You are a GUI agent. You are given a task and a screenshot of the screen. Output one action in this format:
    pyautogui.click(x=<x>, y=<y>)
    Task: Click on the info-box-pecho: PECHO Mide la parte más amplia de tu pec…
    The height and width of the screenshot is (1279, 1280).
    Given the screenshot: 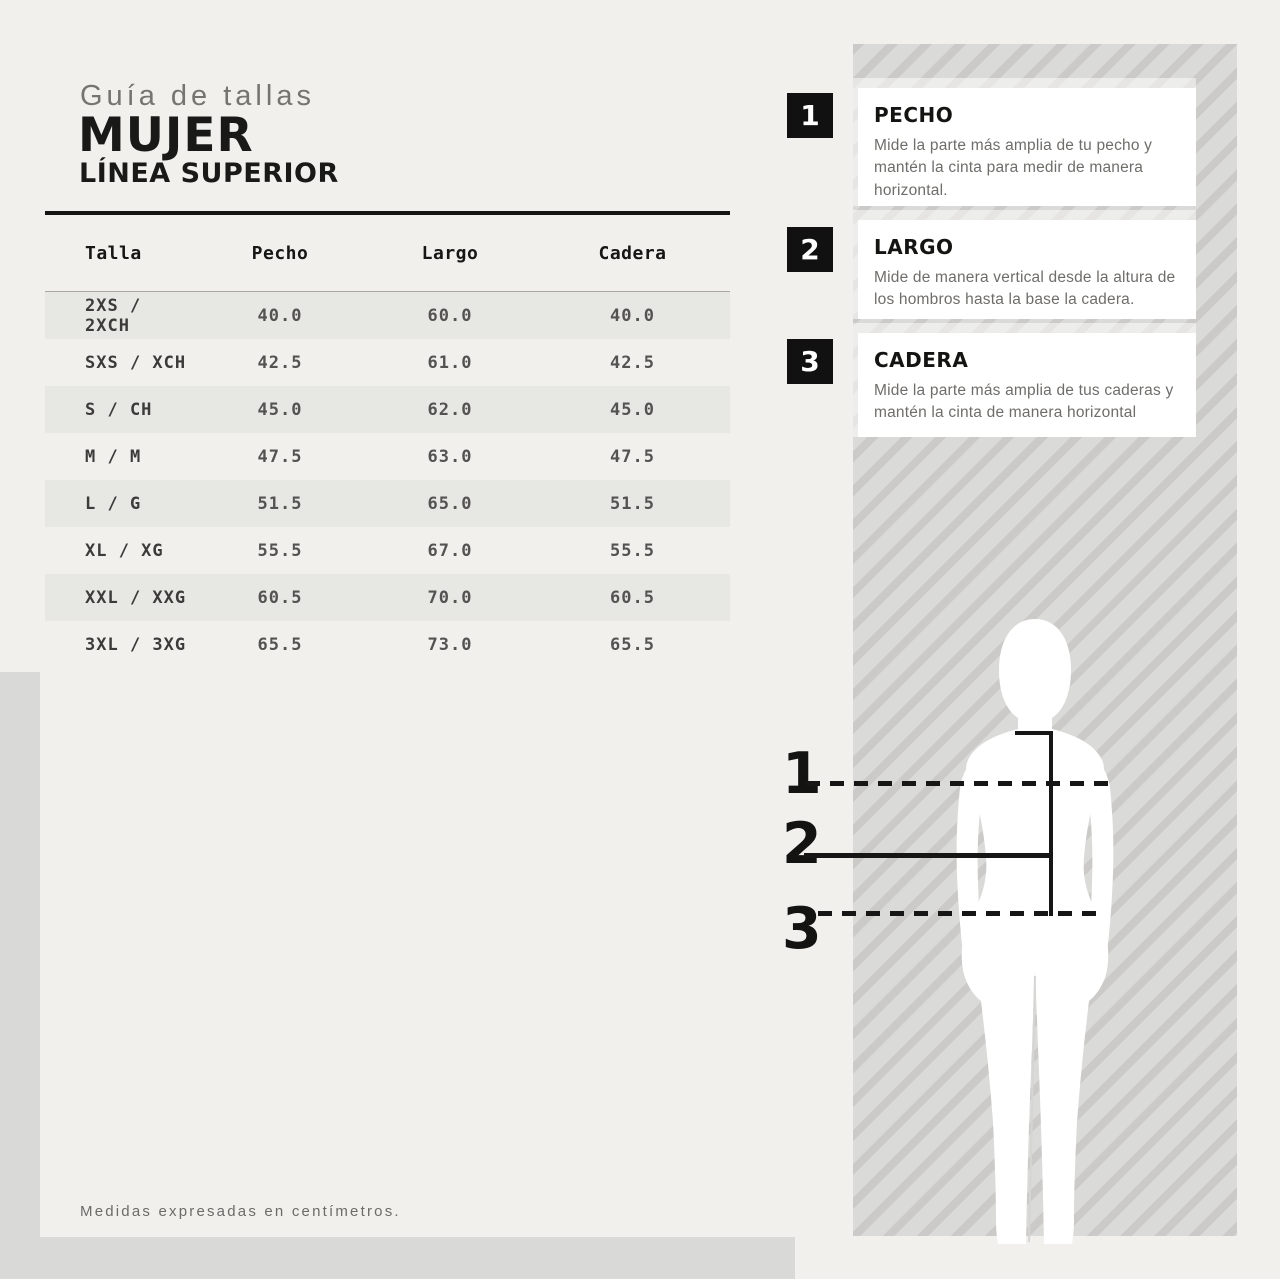 What is the action you would take?
    pyautogui.click(x=1027, y=147)
    